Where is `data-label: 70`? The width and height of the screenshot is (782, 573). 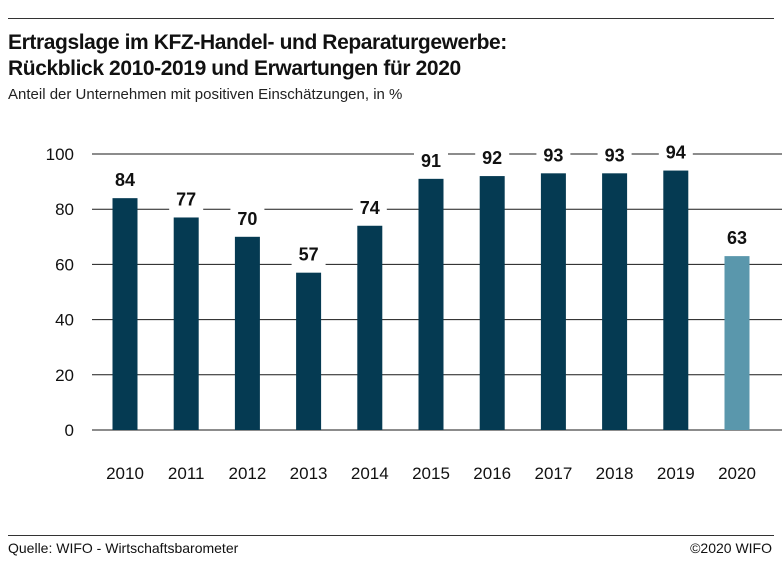 data-label: 70 is located at coordinates (247, 219).